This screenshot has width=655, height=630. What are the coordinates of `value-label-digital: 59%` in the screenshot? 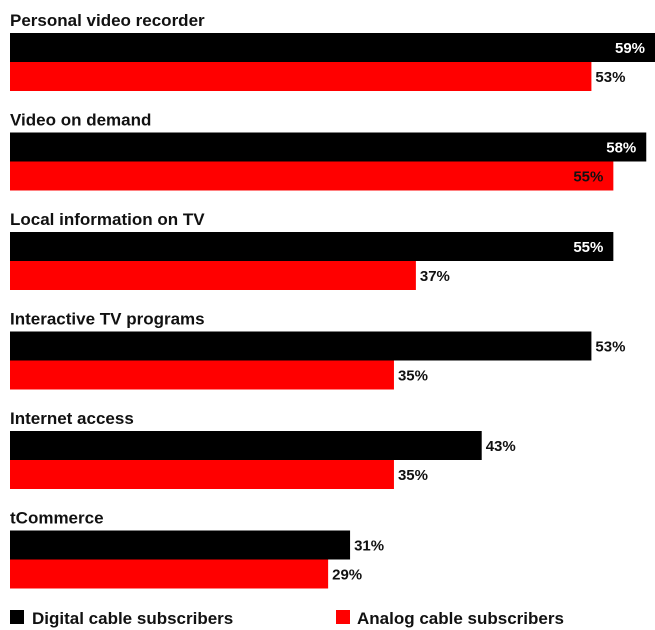 It's located at (630, 48).